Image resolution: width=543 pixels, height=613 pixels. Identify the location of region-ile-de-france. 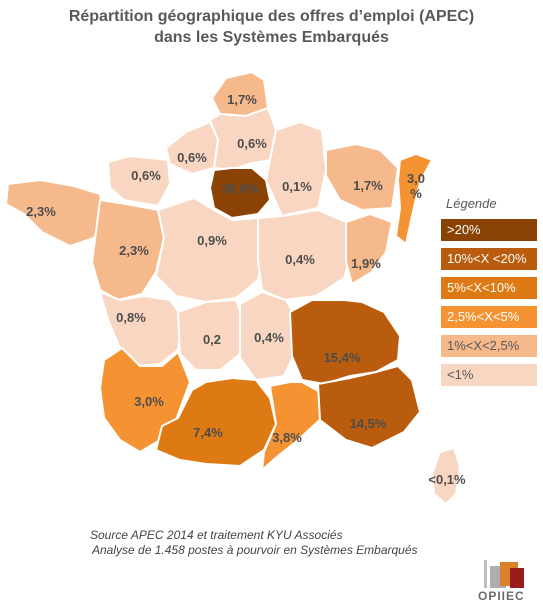
(240, 193).